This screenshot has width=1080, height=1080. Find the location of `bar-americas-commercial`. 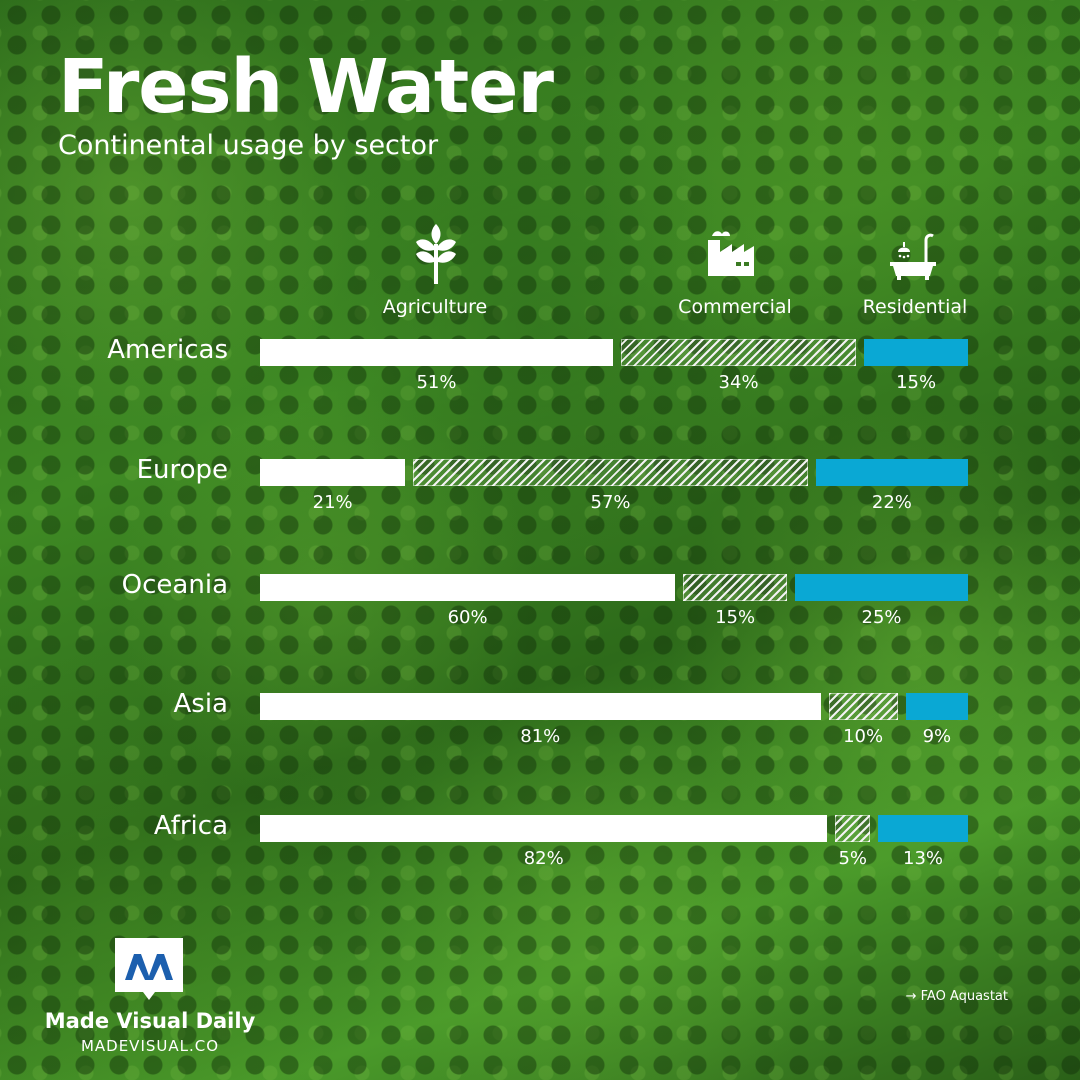

bar-americas-commercial is located at coordinates (738, 352).